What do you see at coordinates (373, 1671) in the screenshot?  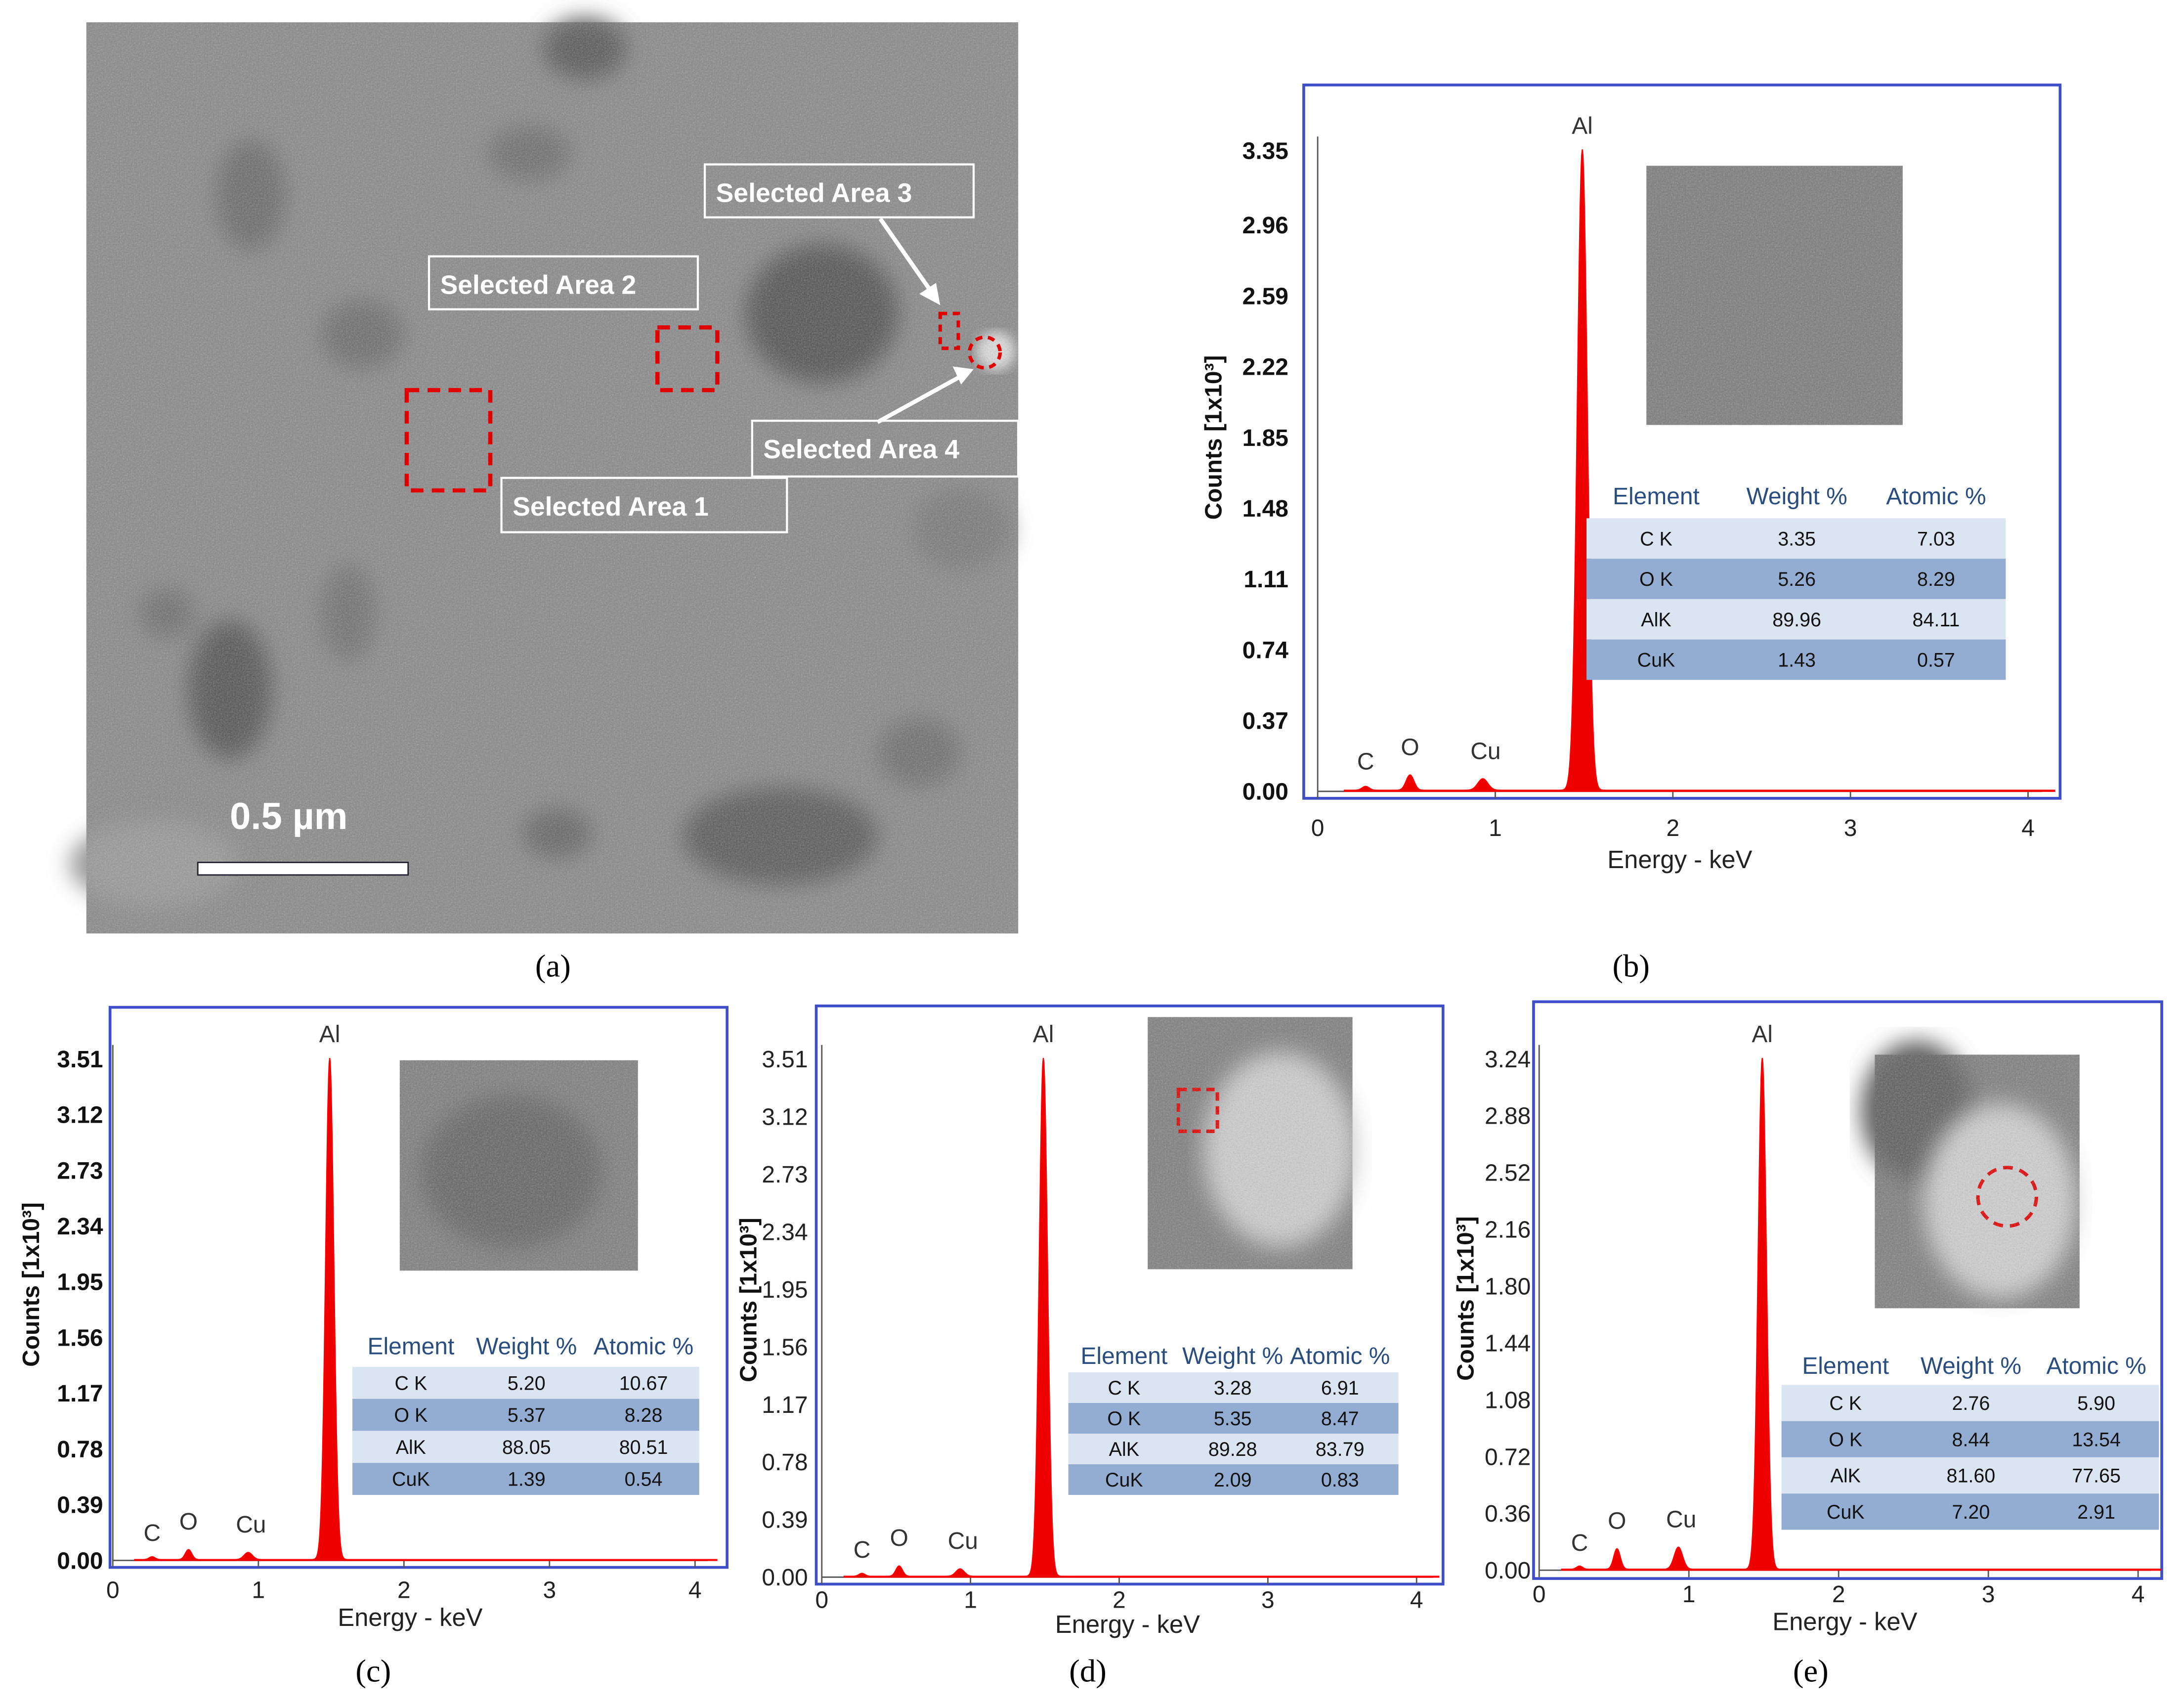 I see `caption-c: (c)` at bounding box center [373, 1671].